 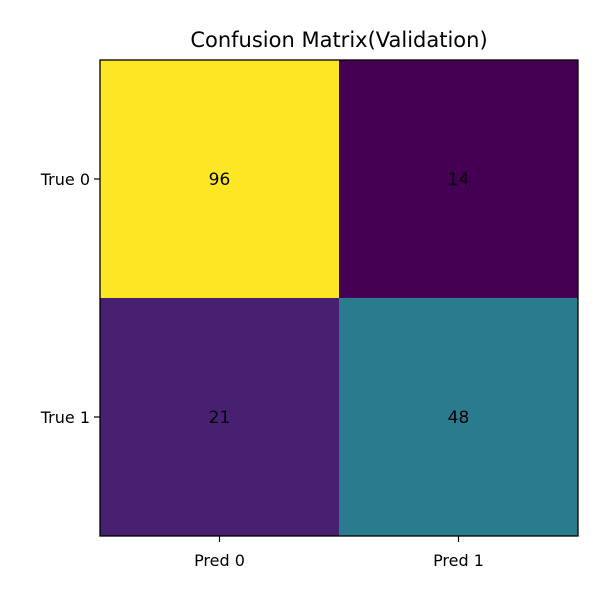 I want to click on cell-value-label-r0-c1: 14, so click(x=459, y=180).